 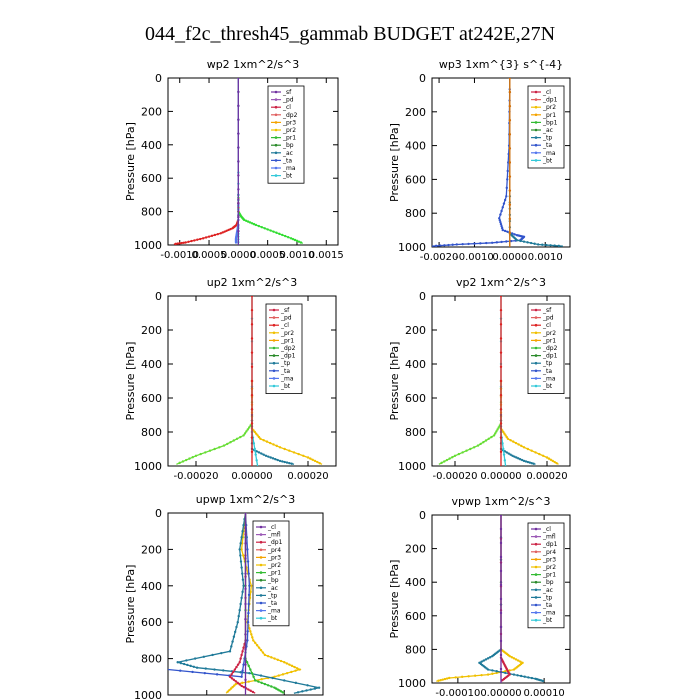 I want to click on legend-label: _bp, so click(x=548, y=582).